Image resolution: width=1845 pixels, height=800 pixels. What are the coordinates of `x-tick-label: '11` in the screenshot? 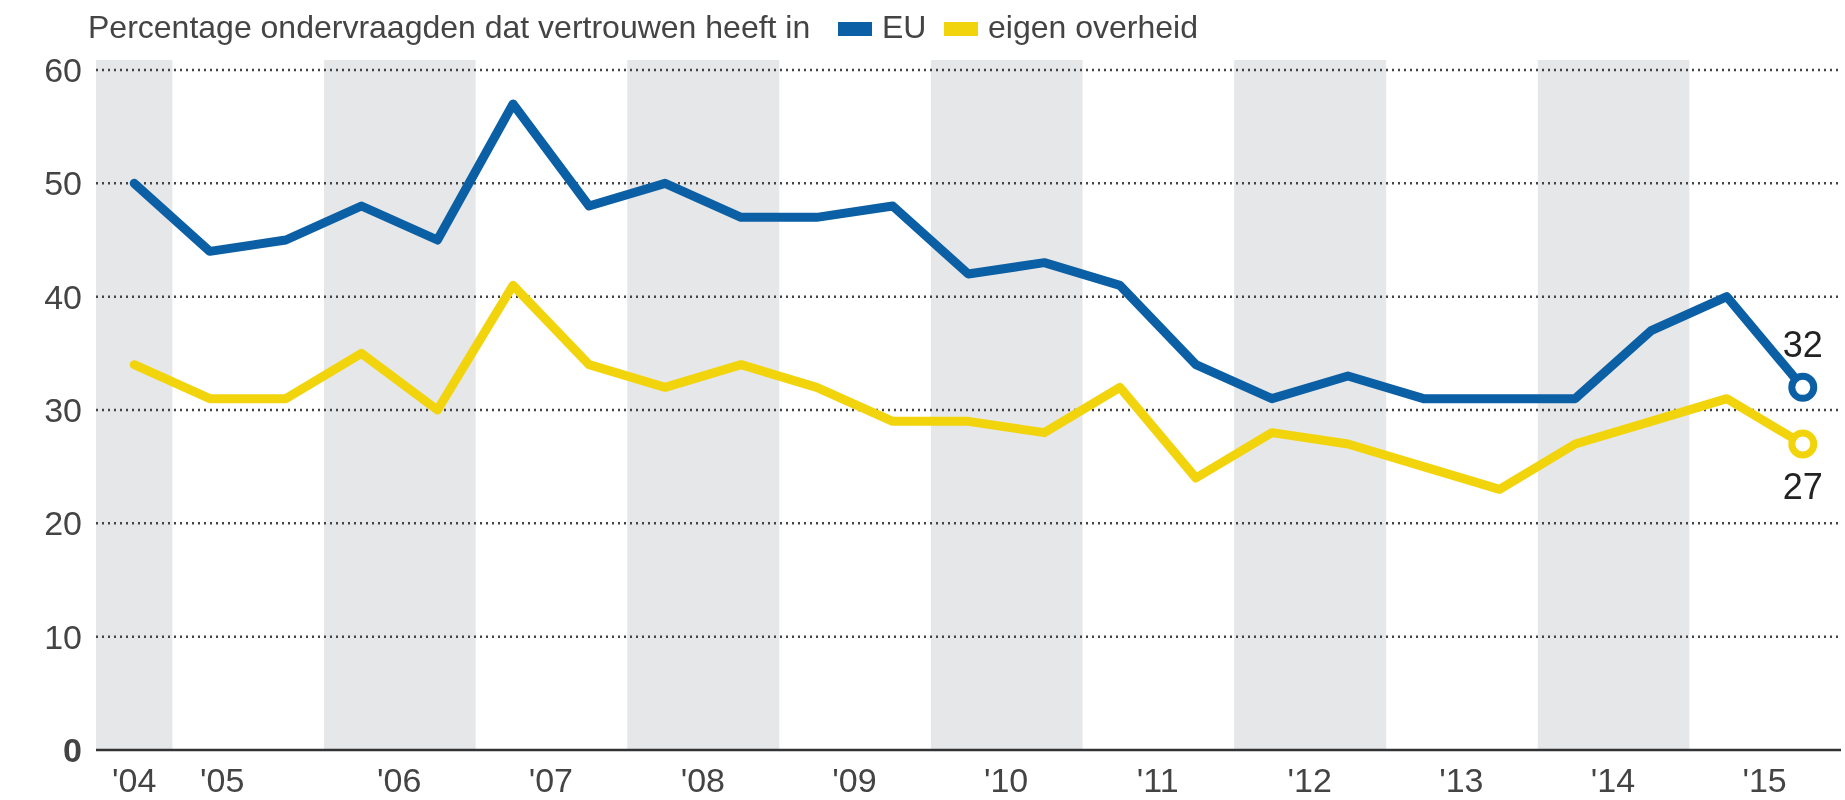 It's located at (1157, 780).